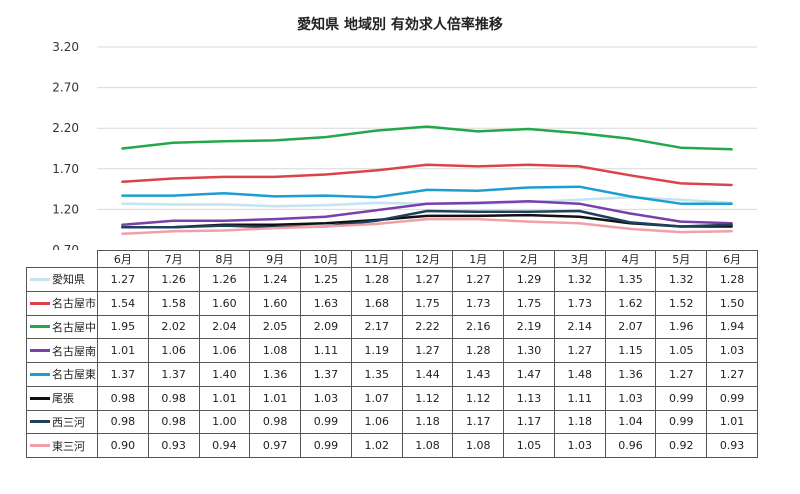  I want to click on data-label: 1.05, so click(681, 350).